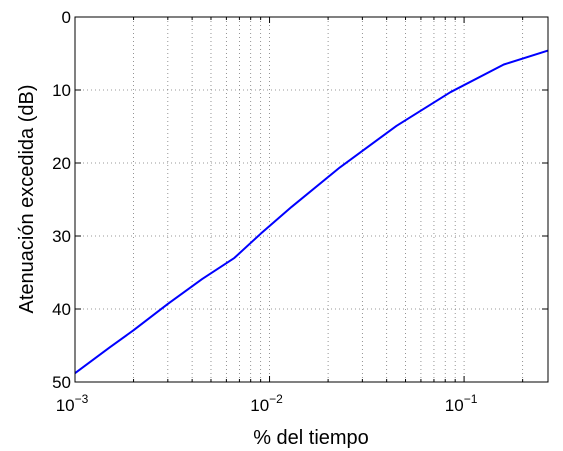 This screenshot has width=563, height=451. I want to click on y-axis-title: Atenuación excedida (dB), so click(27, 198).